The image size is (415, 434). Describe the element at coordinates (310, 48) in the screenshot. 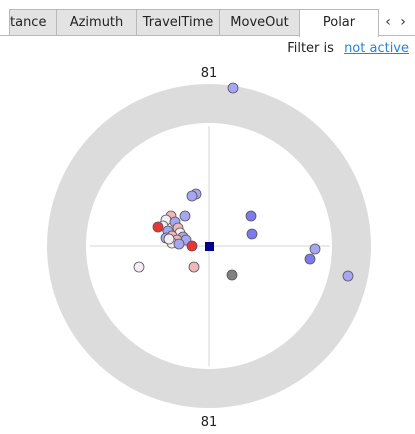

I see `filter-label: Filter is` at that location.